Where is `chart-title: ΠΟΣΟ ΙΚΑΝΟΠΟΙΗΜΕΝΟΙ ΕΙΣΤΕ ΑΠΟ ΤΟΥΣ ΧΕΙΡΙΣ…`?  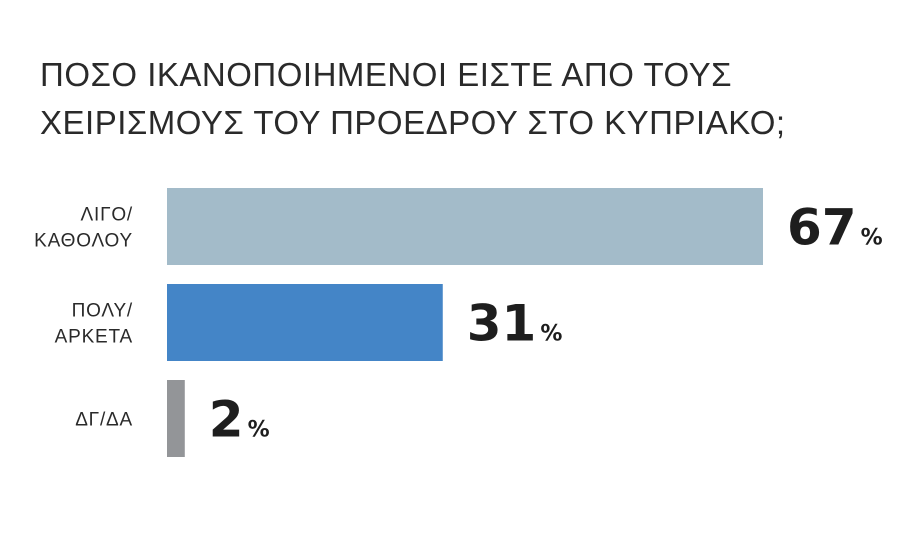
chart-title: ΠΟΣΟ ΙΚΑΝΟΠΟΙΗΜΕΝΟΙ ΕΙΣΤΕ ΑΠΟ ΤΟΥΣ ΧΕΙΡΙΣ… is located at coordinates (413, 98).